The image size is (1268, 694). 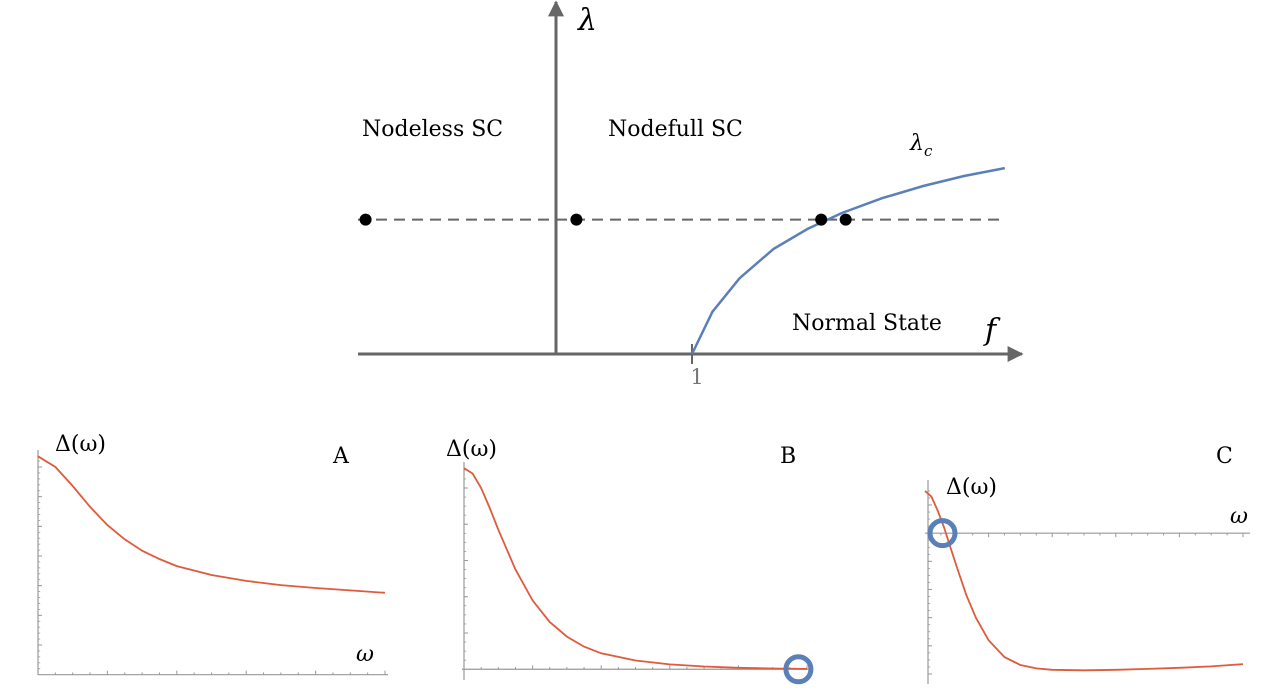 What do you see at coordinates (867, 323) in the screenshot?
I see `region-label-normal: Normal State` at bounding box center [867, 323].